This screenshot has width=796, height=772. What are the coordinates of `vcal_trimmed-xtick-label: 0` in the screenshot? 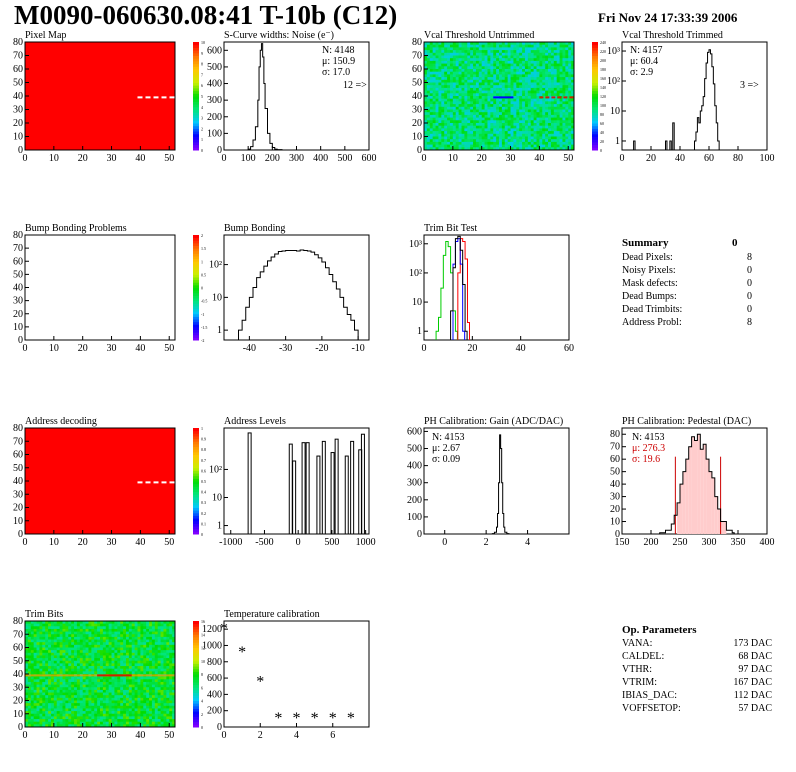 It's located at (622, 158).